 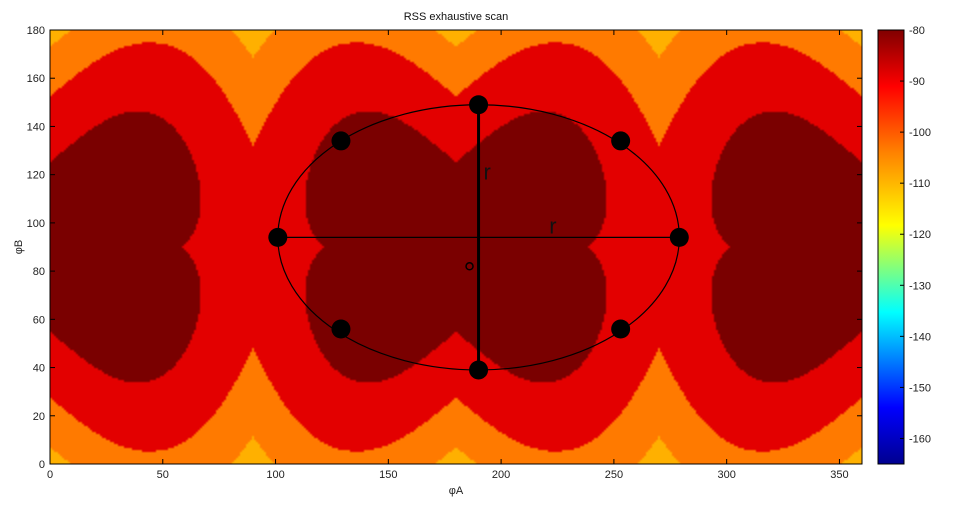 I want to click on y-tick-label: 120, so click(x=36, y=176).